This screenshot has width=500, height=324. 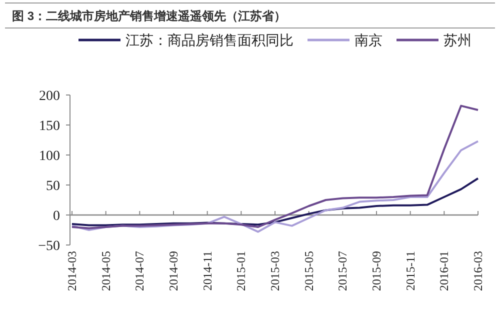 What do you see at coordinates (368, 40) in the screenshot?
I see `legend-label: 南京` at bounding box center [368, 40].